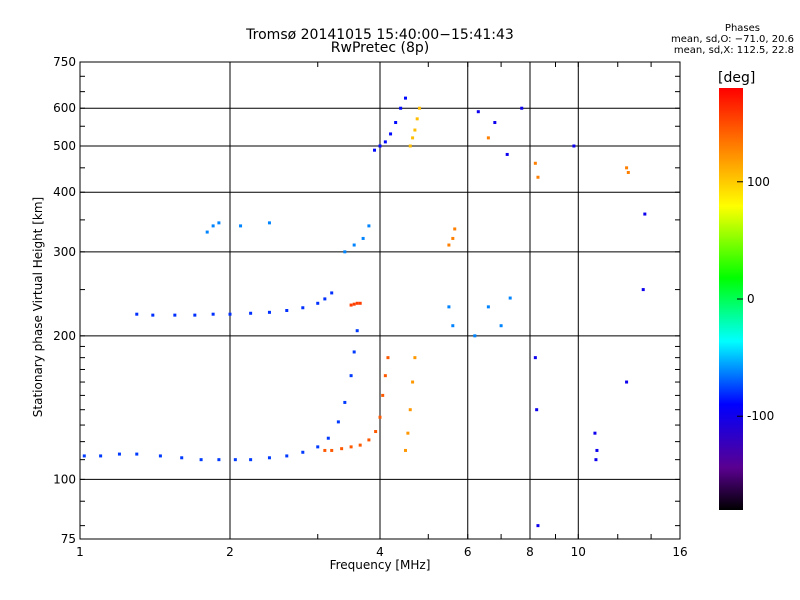  Describe the element at coordinates (230, 552) in the screenshot. I see `x-tick-label: 2` at that location.